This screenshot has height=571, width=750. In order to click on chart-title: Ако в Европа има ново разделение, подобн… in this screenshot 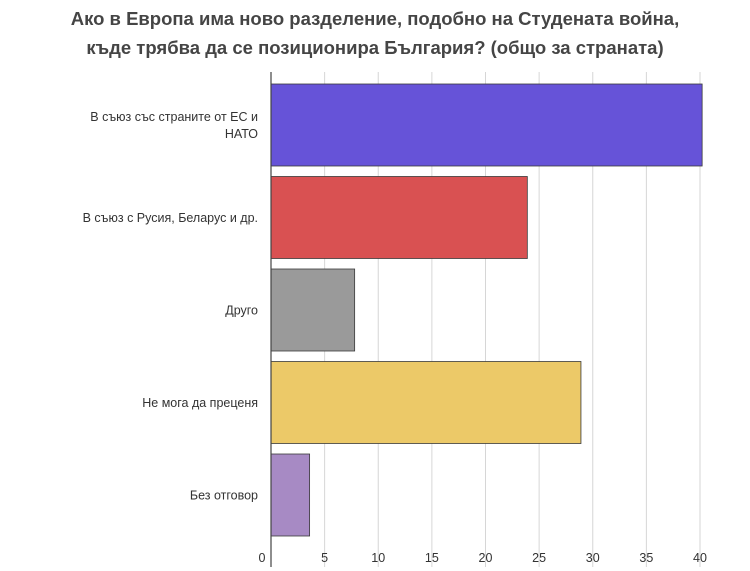, I will do `click(375, 31)`.